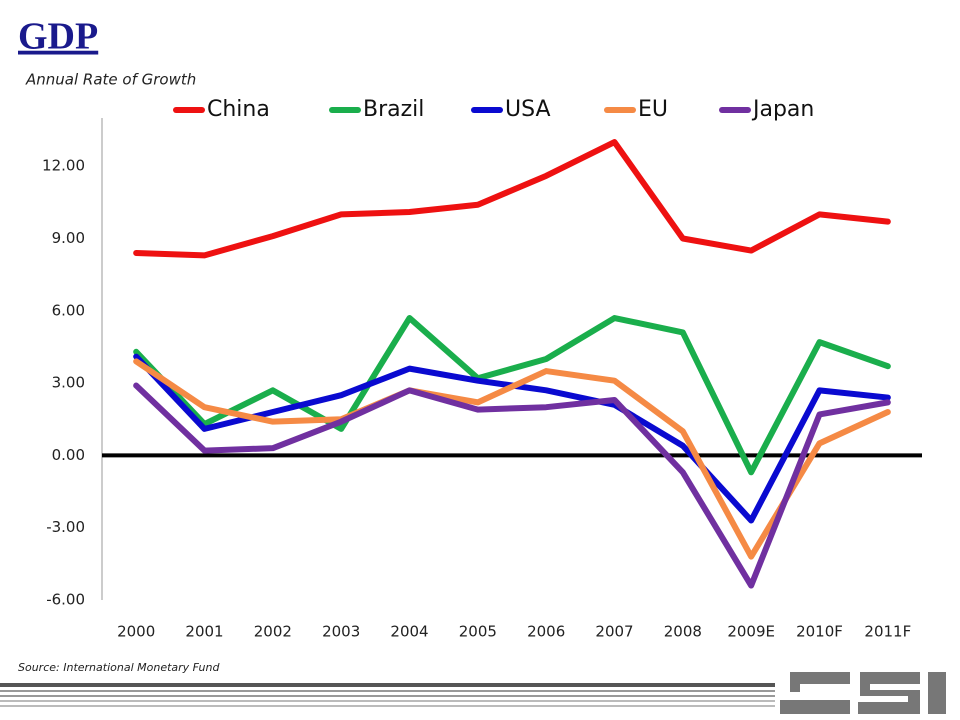 The width and height of the screenshot is (960, 720). What do you see at coordinates (136, 632) in the screenshot?
I see `x-tick-label: 2000` at bounding box center [136, 632].